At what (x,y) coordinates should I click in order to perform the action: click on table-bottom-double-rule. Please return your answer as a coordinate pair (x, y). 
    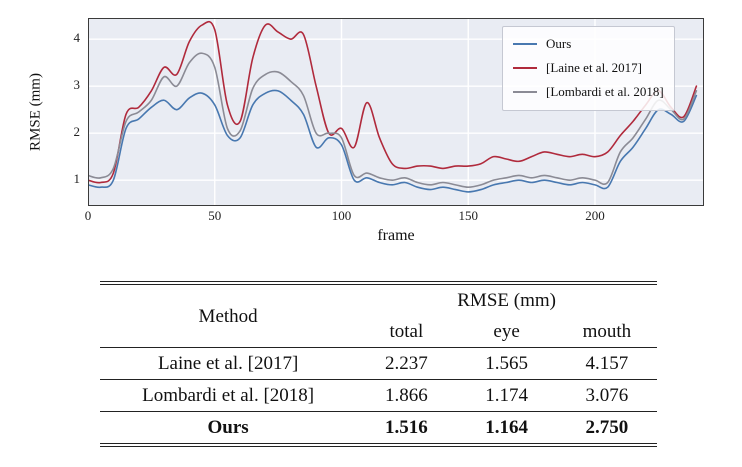
    Looking at the image, I should click on (378, 445).